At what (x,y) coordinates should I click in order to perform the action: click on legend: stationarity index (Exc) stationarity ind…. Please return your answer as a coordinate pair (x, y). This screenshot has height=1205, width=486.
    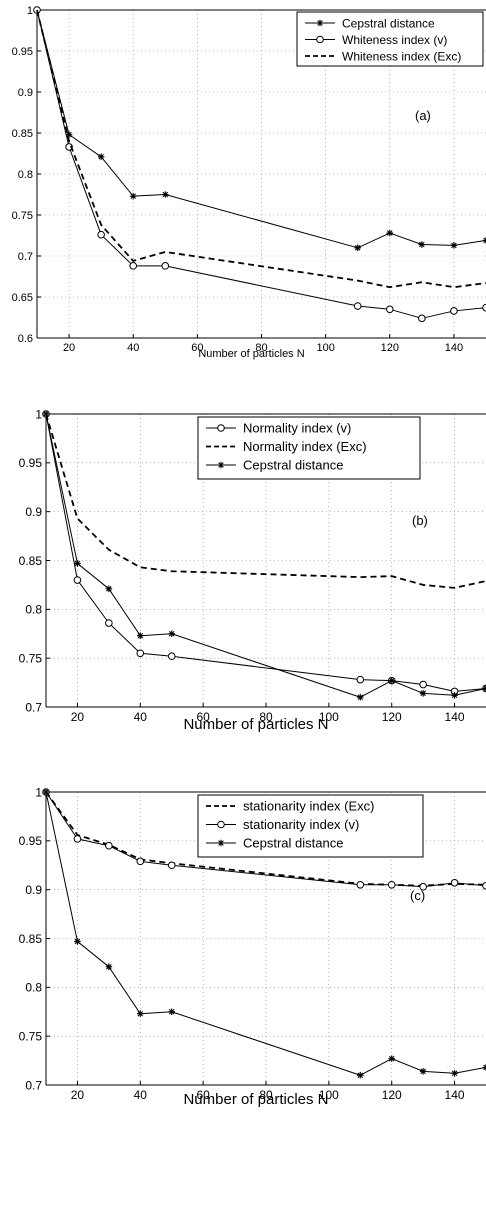
    Looking at the image, I should click on (310, 826).